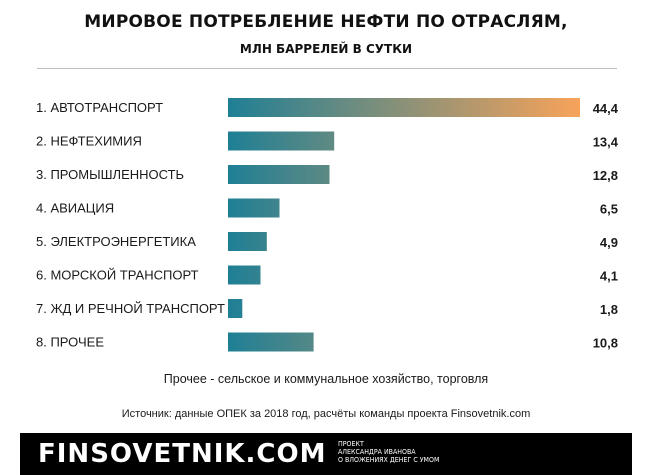  What do you see at coordinates (326, 49) in the screenshot?
I see `chart-subtitle: МЛН БАРРЕЛЕЙ В СУТКИ` at bounding box center [326, 49].